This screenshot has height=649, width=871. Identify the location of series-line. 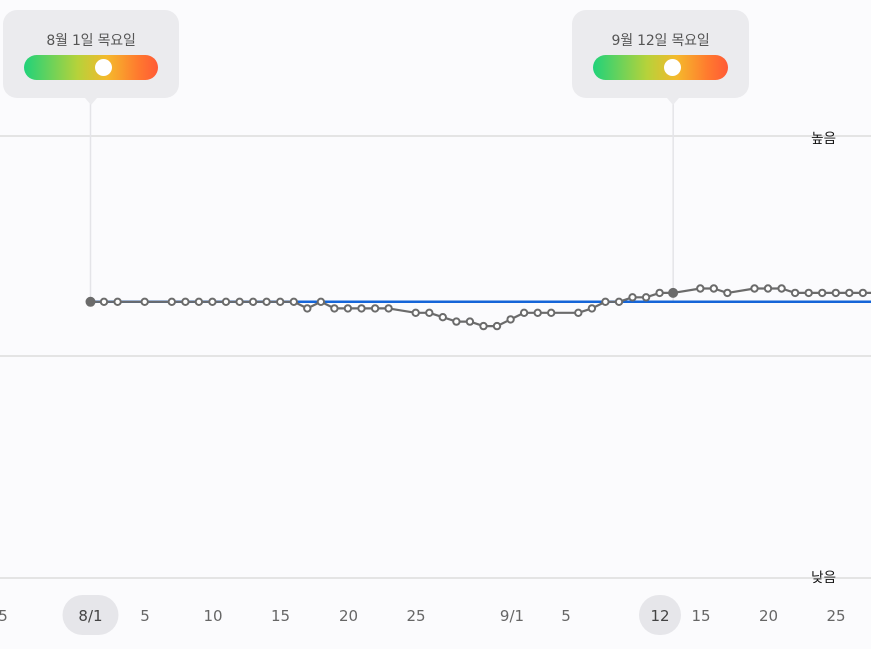
(480, 307).